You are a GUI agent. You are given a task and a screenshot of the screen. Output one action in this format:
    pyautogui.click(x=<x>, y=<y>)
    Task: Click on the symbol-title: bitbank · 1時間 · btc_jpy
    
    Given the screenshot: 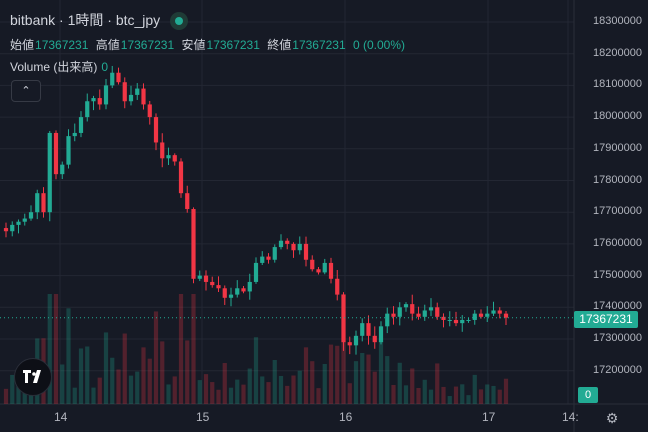 What is the action you would take?
    pyautogui.click(x=85, y=20)
    